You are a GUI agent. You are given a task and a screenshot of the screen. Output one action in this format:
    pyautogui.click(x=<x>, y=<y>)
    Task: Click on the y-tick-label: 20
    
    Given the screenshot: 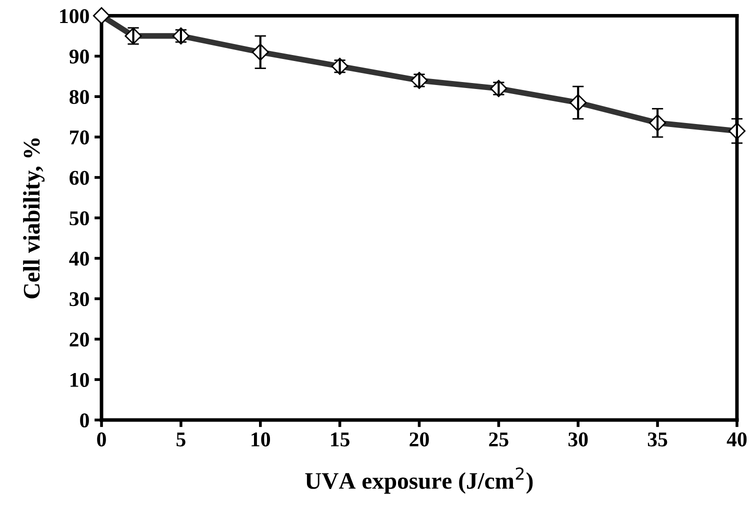 What is the action you would take?
    pyautogui.click(x=79, y=339)
    